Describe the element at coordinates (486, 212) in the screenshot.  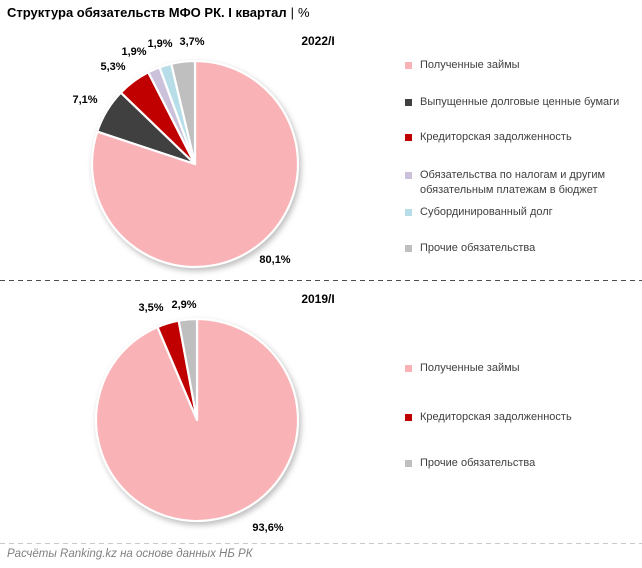
I see `legend-label: Субординированный долг` at that location.